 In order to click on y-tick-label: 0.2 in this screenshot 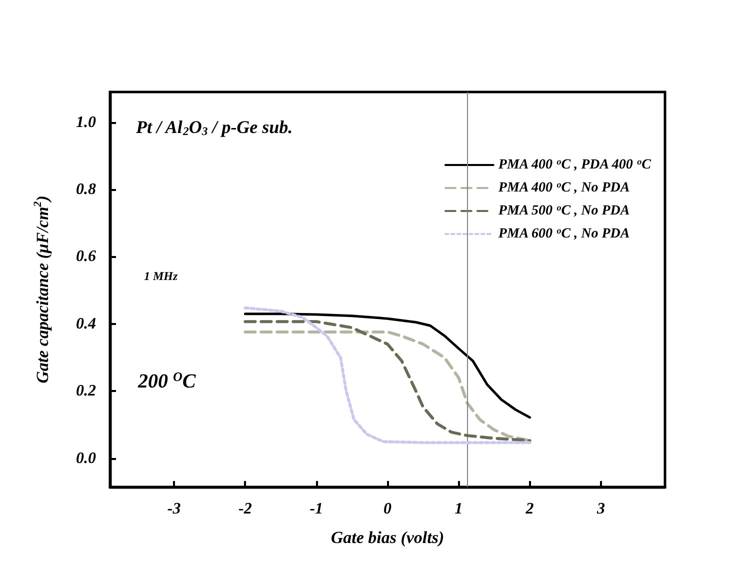, I will do `click(86, 391)`.